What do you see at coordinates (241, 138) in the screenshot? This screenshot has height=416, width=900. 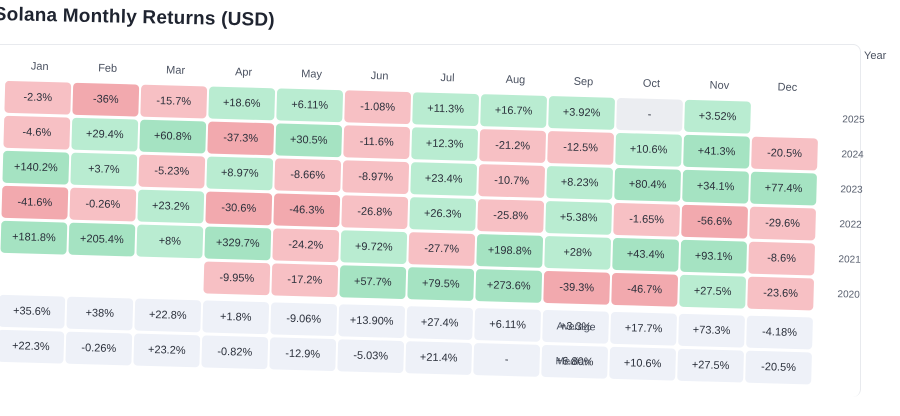 I see `heatmap-cell: -37.3%` at bounding box center [241, 138].